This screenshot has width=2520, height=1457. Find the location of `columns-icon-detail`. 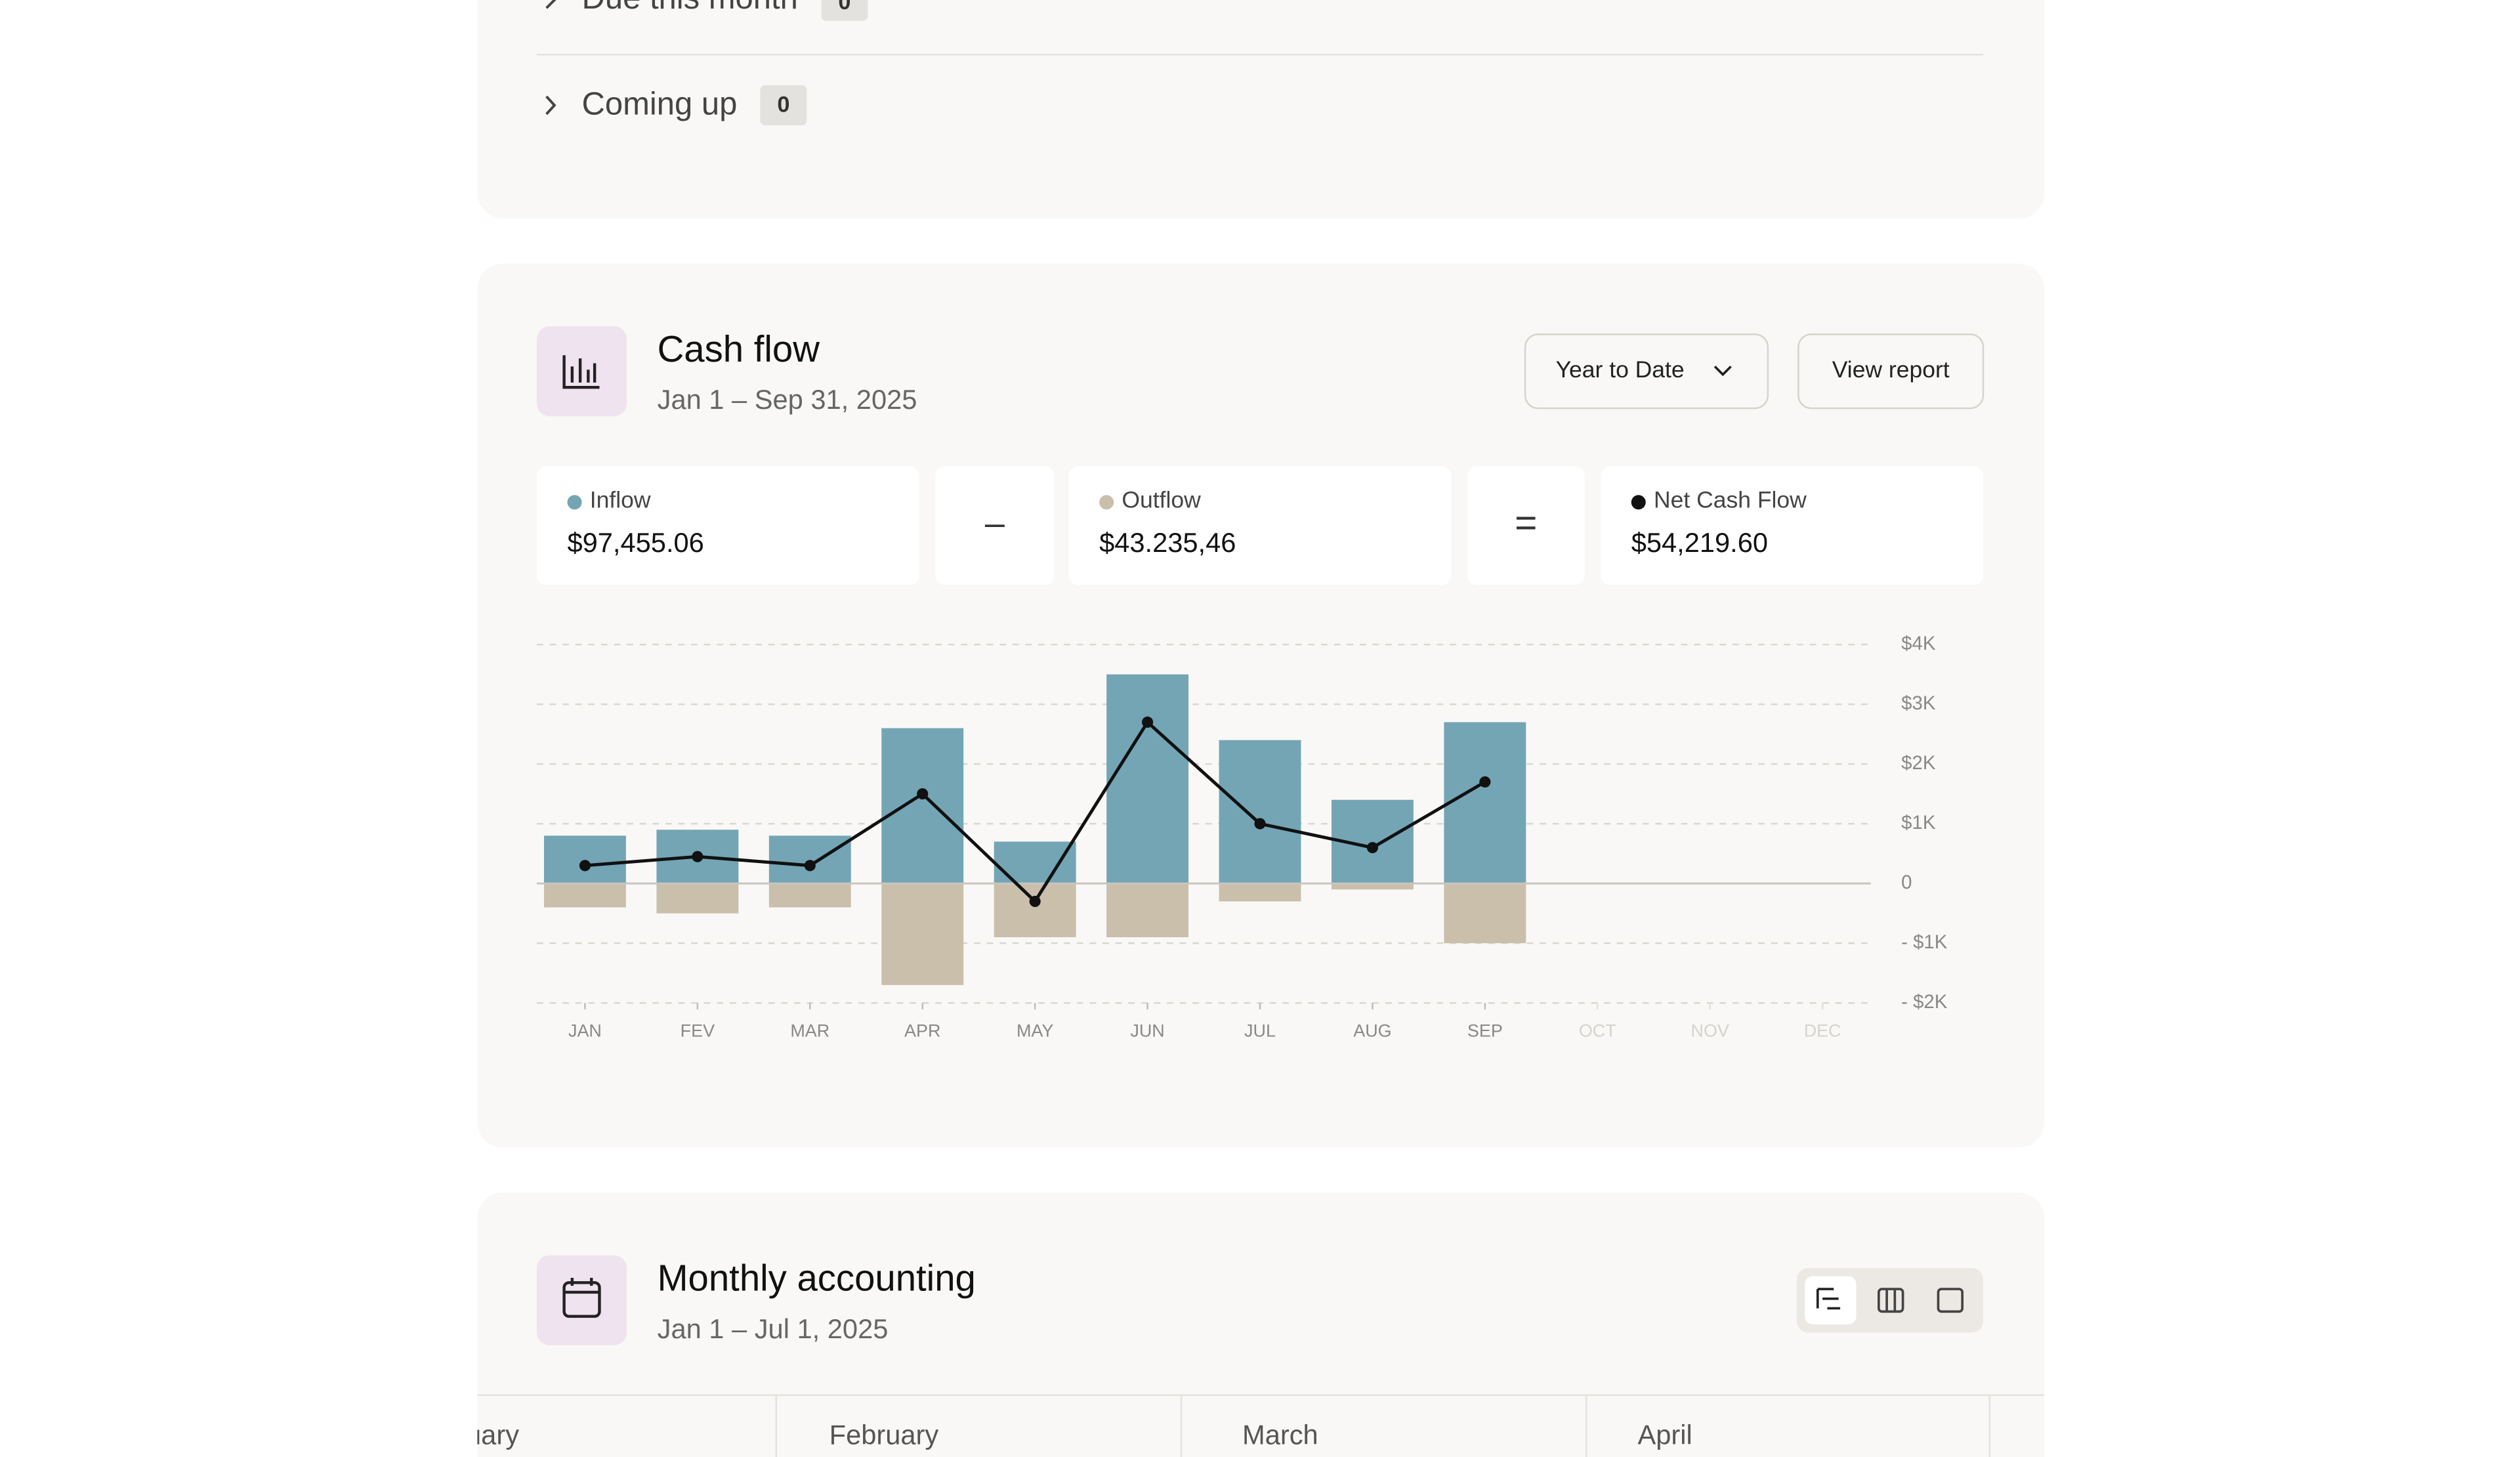

columns-icon-detail is located at coordinates (1891, 1300).